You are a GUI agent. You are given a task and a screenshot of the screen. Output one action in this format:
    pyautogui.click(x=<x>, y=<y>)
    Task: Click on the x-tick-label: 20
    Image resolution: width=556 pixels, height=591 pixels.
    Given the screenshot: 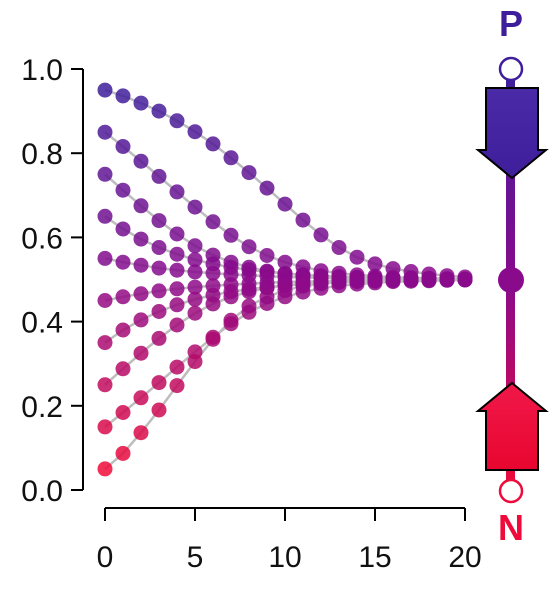 What is the action you would take?
    pyautogui.click(x=464, y=557)
    